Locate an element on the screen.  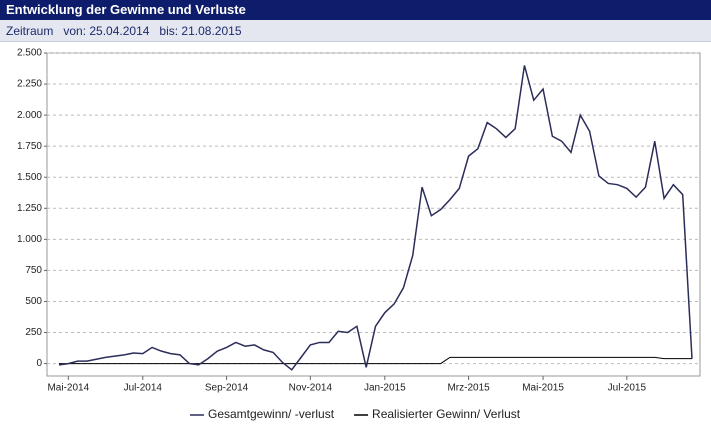
period-bar: Zeitraum von: 25.04.2014 bis: 21.08.2015 is located at coordinates (355, 31).